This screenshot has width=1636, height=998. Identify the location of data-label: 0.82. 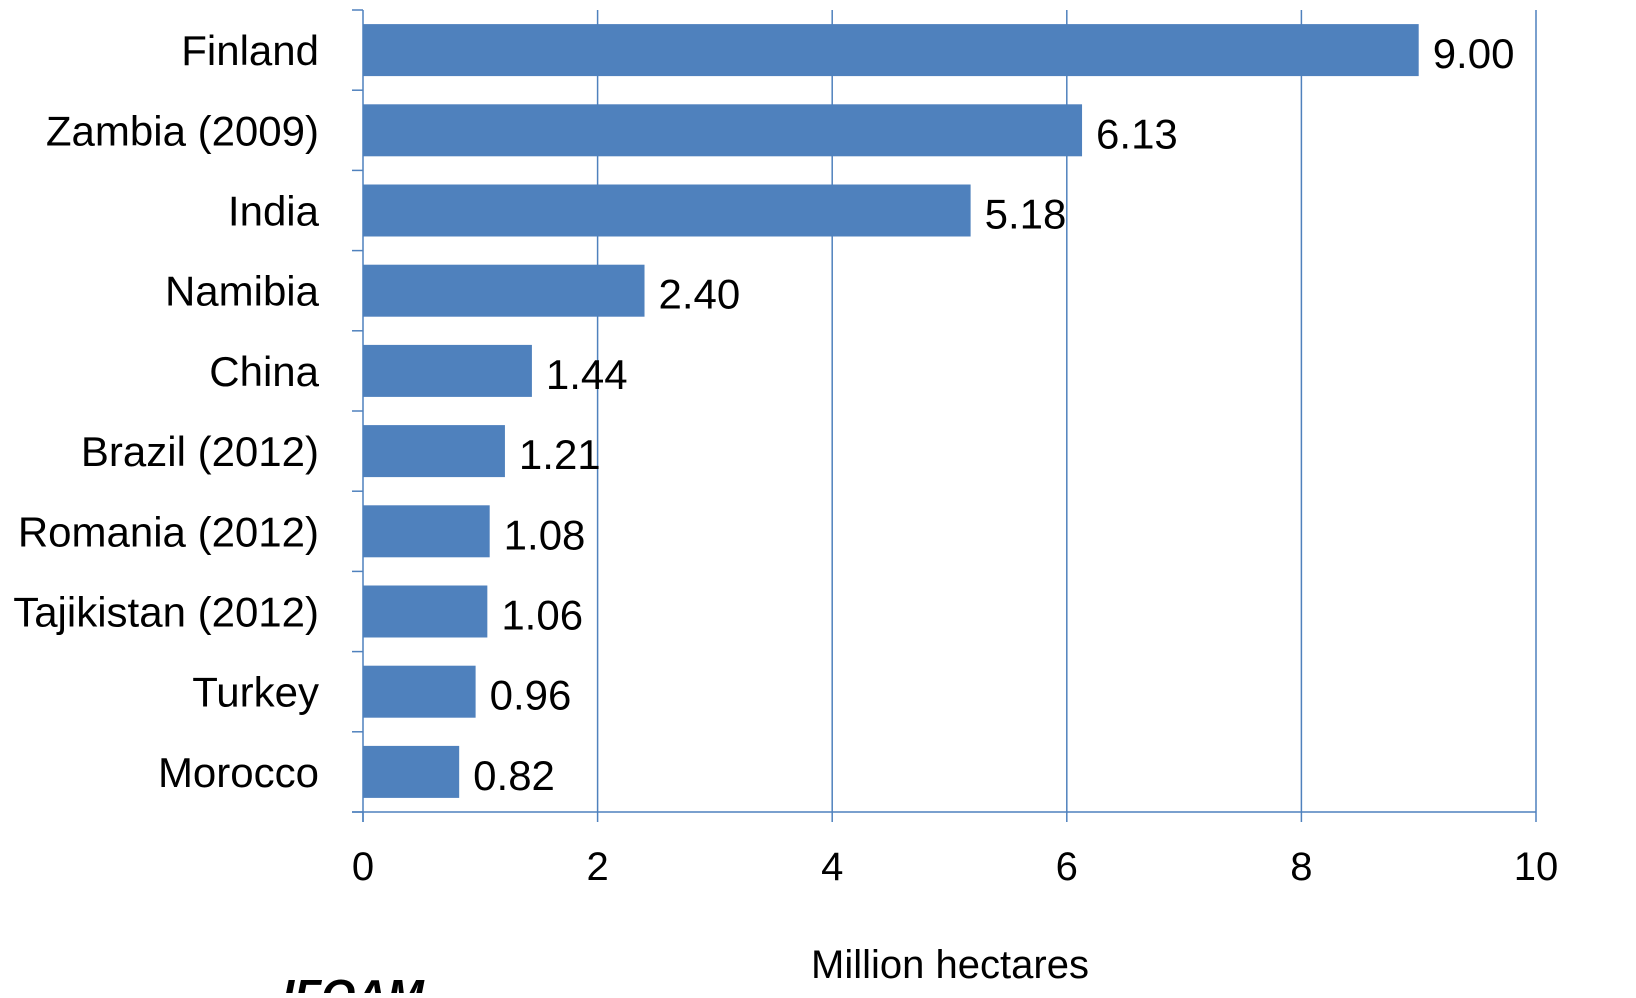
(514, 775).